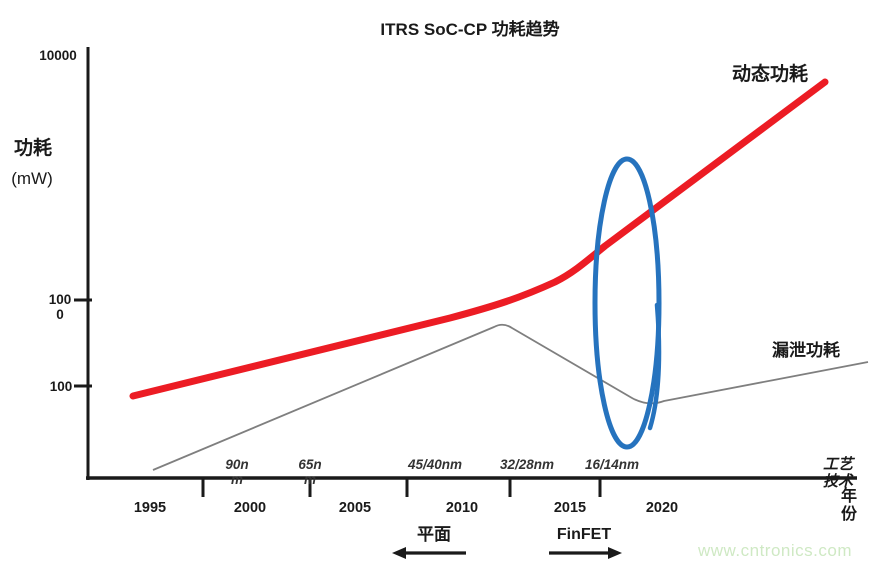 The height and width of the screenshot is (570, 878). Describe the element at coordinates (662, 508) in the screenshot. I see `x-tick-label-2020: 2020` at that location.